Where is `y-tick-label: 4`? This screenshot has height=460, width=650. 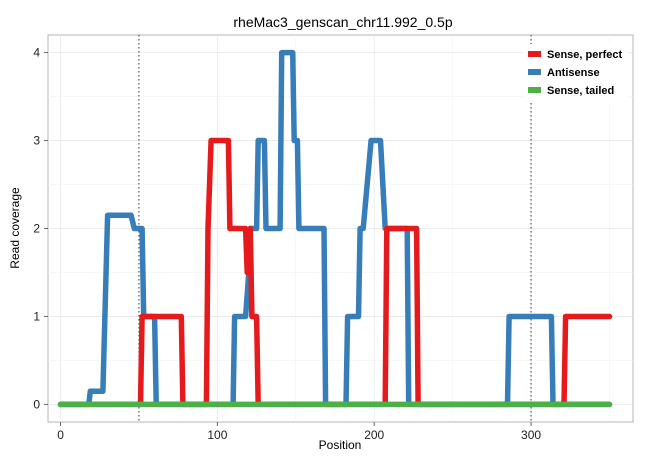
y-tick-label: 4 is located at coordinates (36, 53).